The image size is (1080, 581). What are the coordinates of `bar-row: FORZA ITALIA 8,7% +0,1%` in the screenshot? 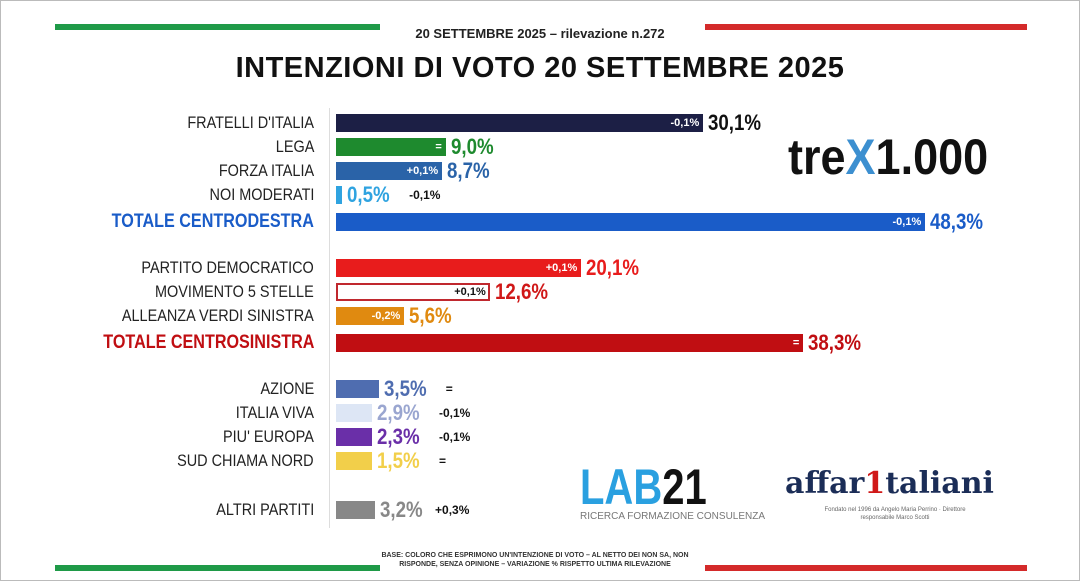 It's located at (540, 170).